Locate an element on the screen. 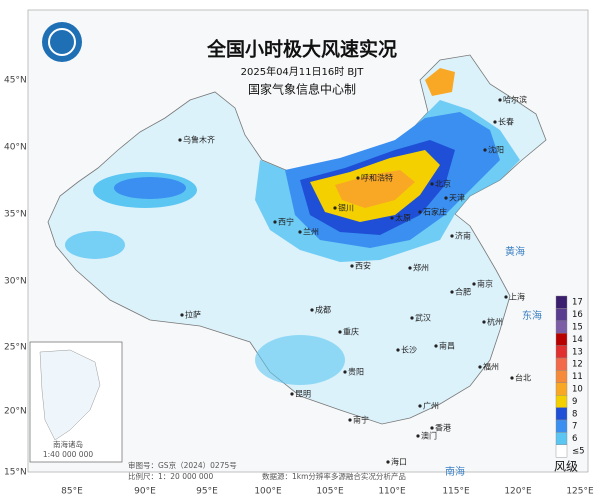 This screenshot has height=500, width=606. longitude-label: 115°E is located at coordinates (456, 492).